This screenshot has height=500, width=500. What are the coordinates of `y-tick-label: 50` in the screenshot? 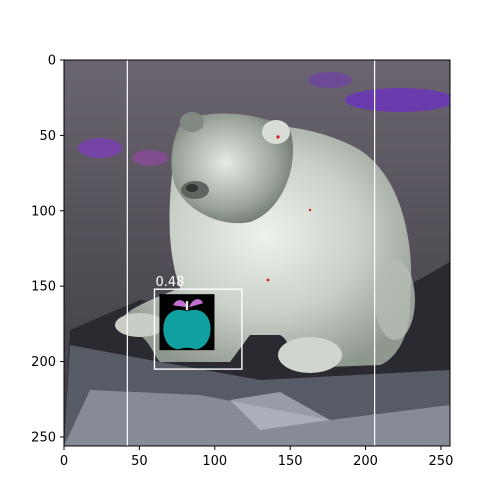 It's located at (47, 136).